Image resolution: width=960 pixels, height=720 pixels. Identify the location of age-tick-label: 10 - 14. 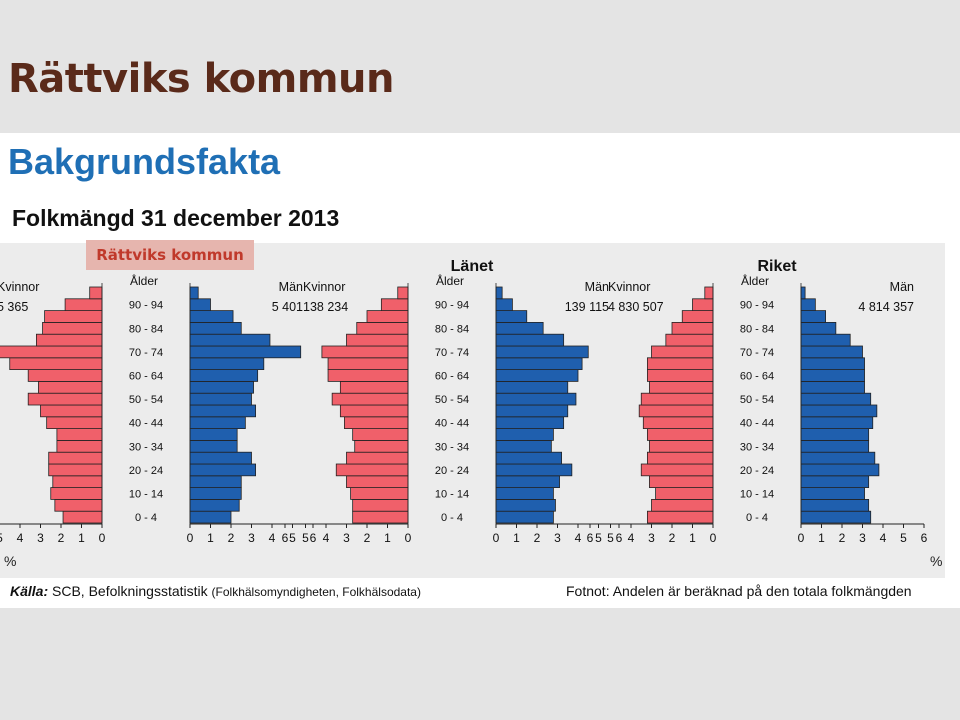
(146, 495).